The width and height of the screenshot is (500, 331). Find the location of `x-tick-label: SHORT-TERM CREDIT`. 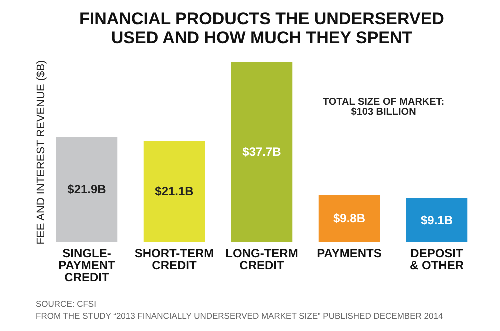

x-tick-label: SHORT-TERM CREDIT is located at coordinates (174, 259).